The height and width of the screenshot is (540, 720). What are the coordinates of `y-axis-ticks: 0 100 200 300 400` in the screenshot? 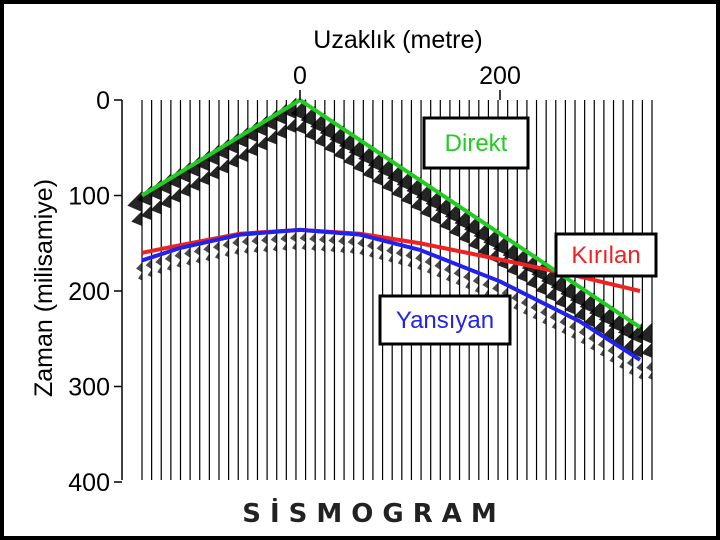 It's located at (95, 292).